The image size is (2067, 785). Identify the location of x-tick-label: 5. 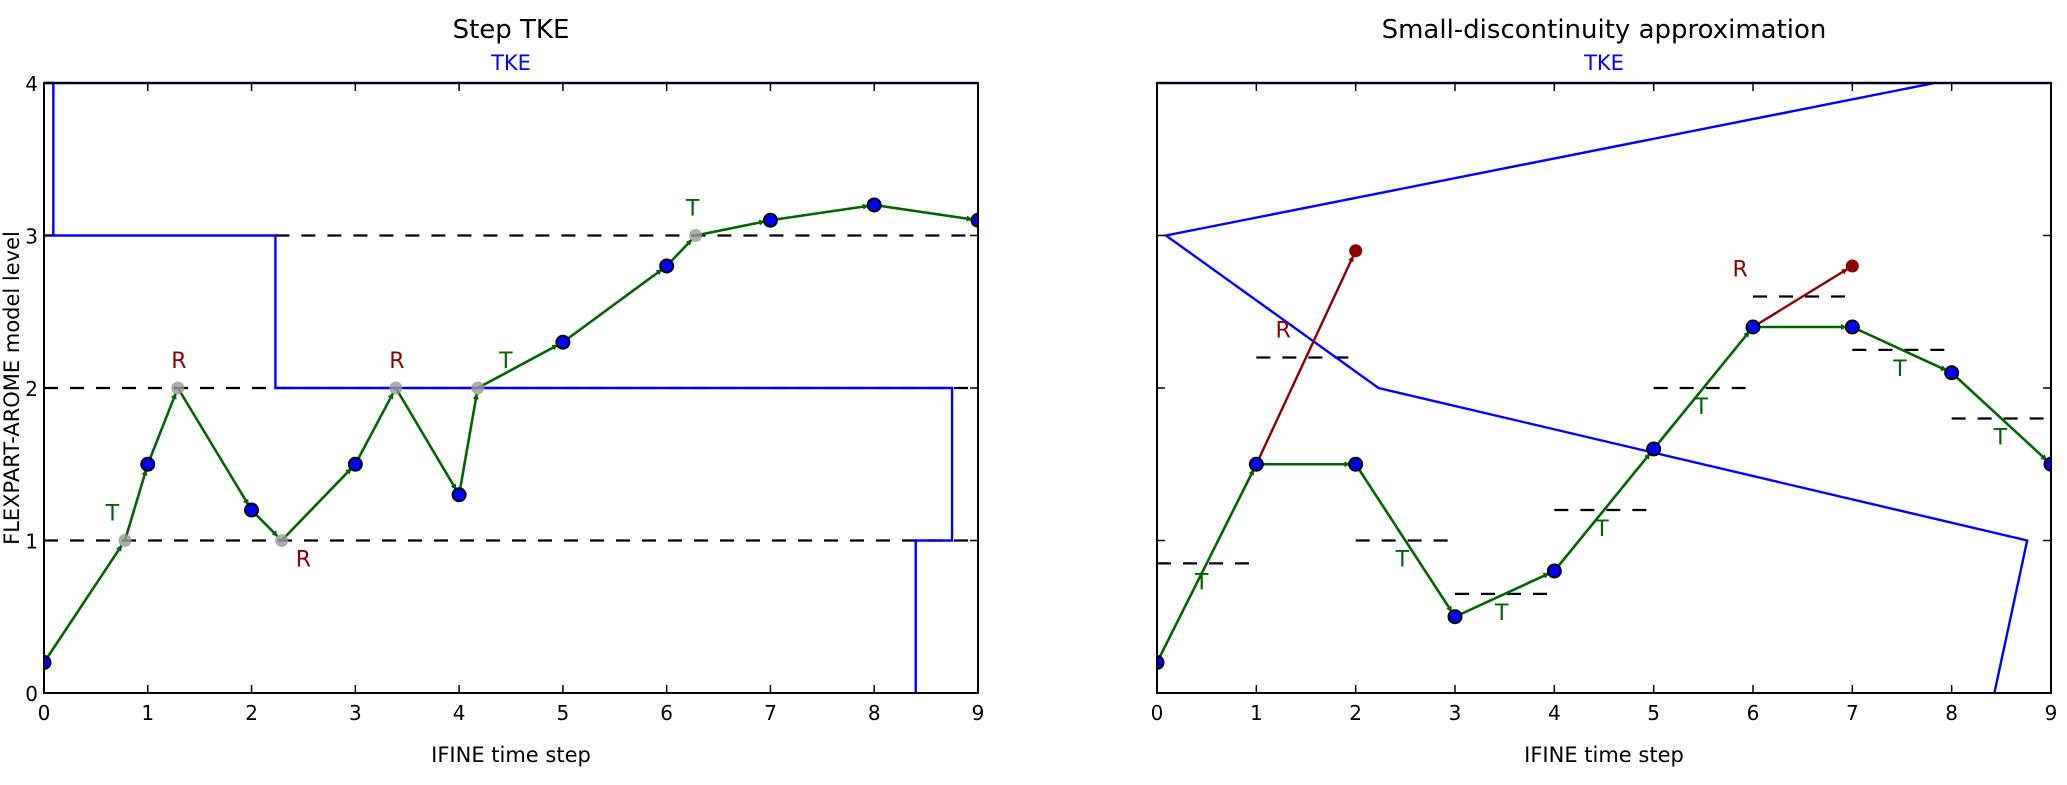
(1653, 713).